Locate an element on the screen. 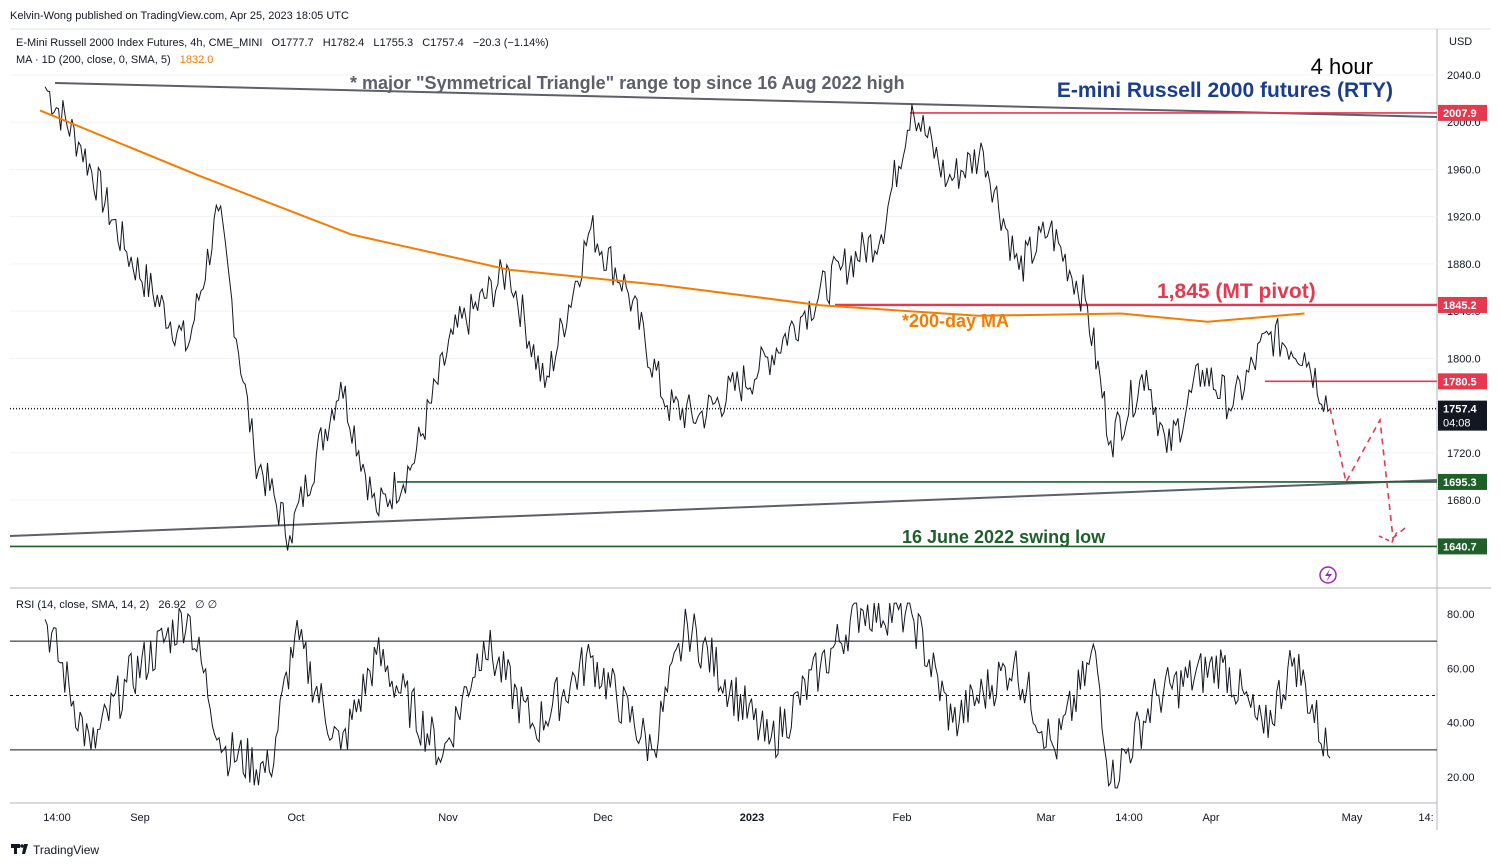 This screenshot has height=867, width=1501. level-badge-1757.4 is located at coordinates (1462, 415).